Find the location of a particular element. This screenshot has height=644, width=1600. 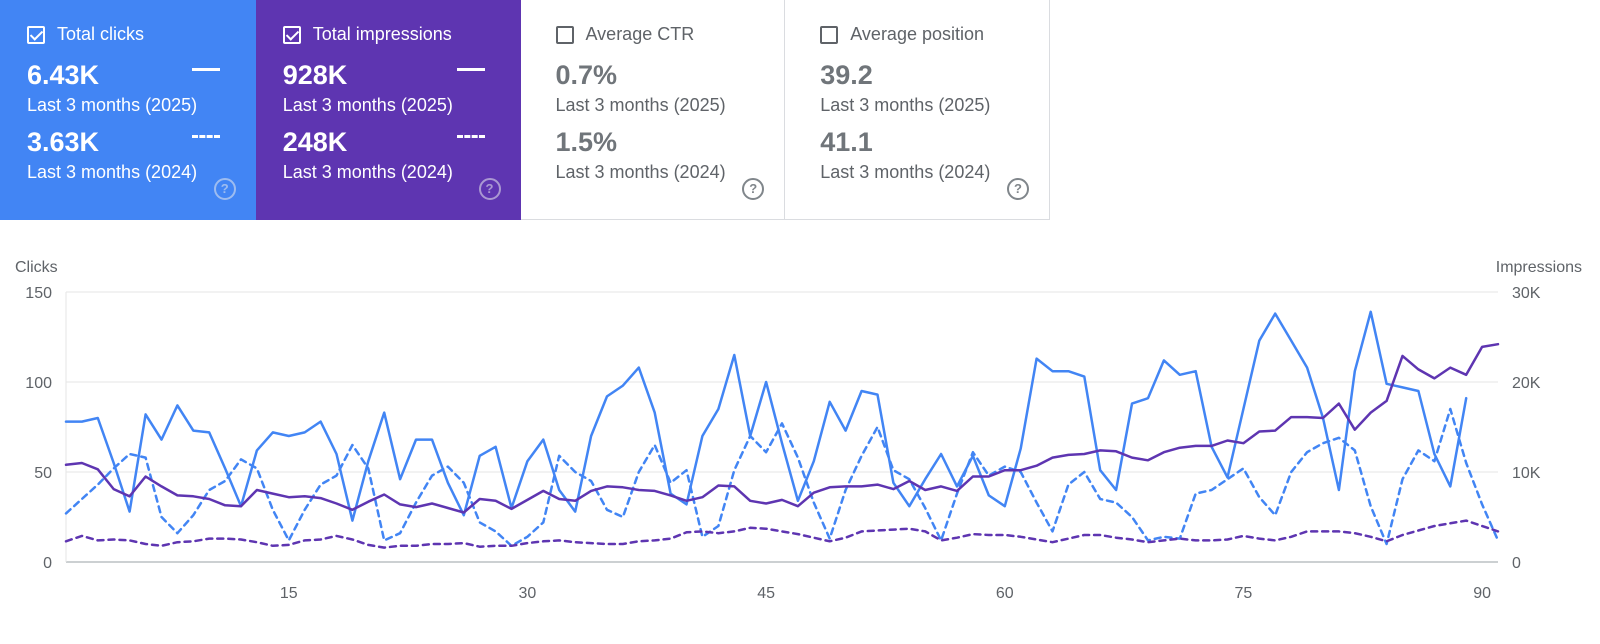

left-tick-label: 50 is located at coordinates (43, 473).